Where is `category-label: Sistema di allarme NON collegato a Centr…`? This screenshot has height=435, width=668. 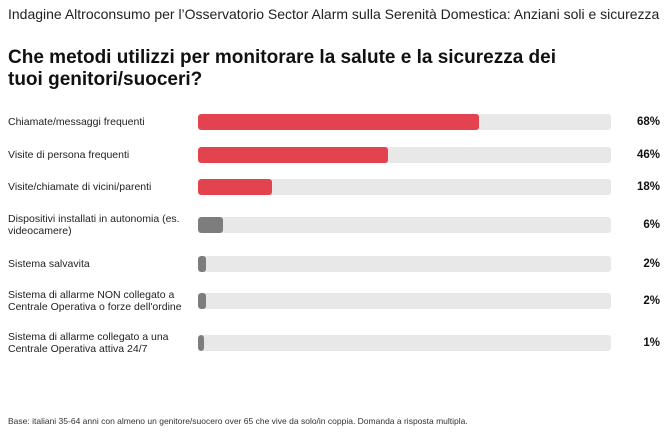 category-label: Sistema di allarme NON collegato a Centr… is located at coordinates (95, 301).